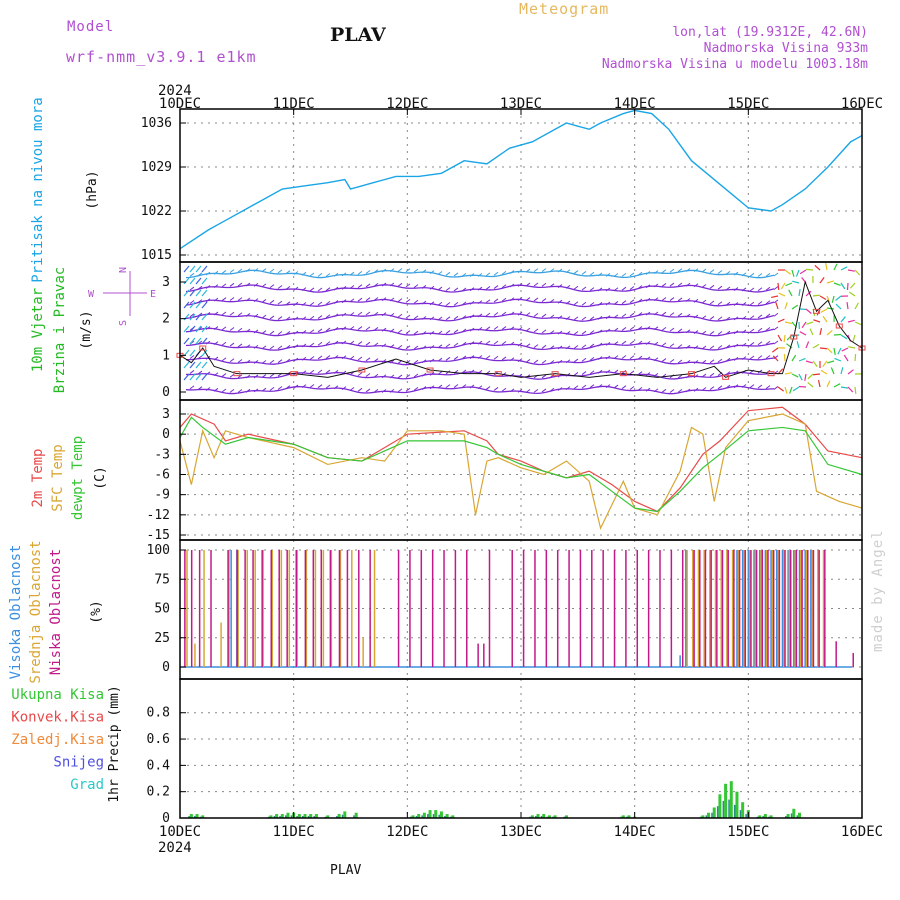  Describe the element at coordinates (158, 535) in the screenshot. I see `temp-tick-label: -15` at that location.